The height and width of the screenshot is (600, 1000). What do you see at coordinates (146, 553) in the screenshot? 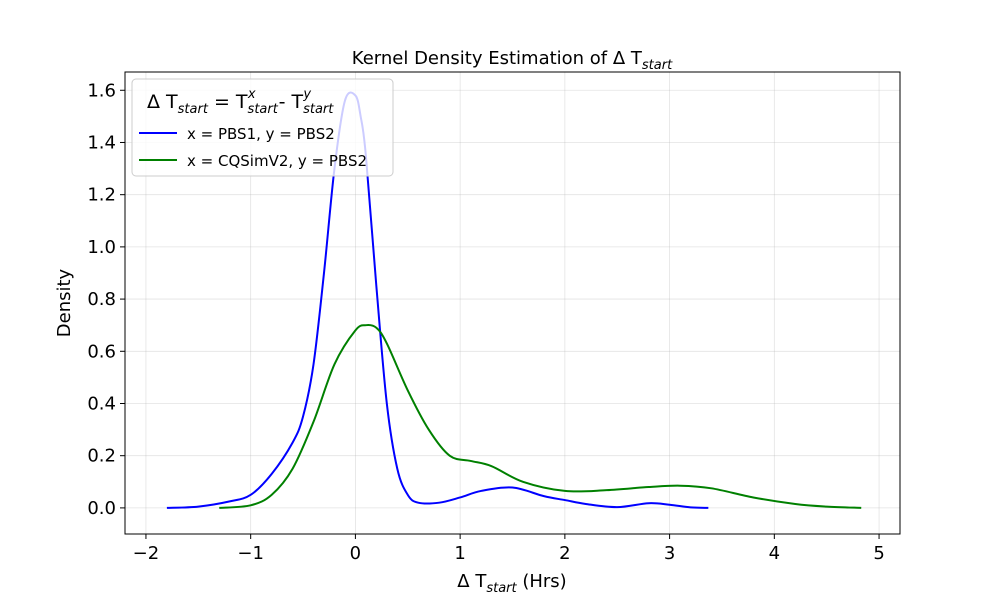
I see `x-tick-label: −2` at bounding box center [146, 553].